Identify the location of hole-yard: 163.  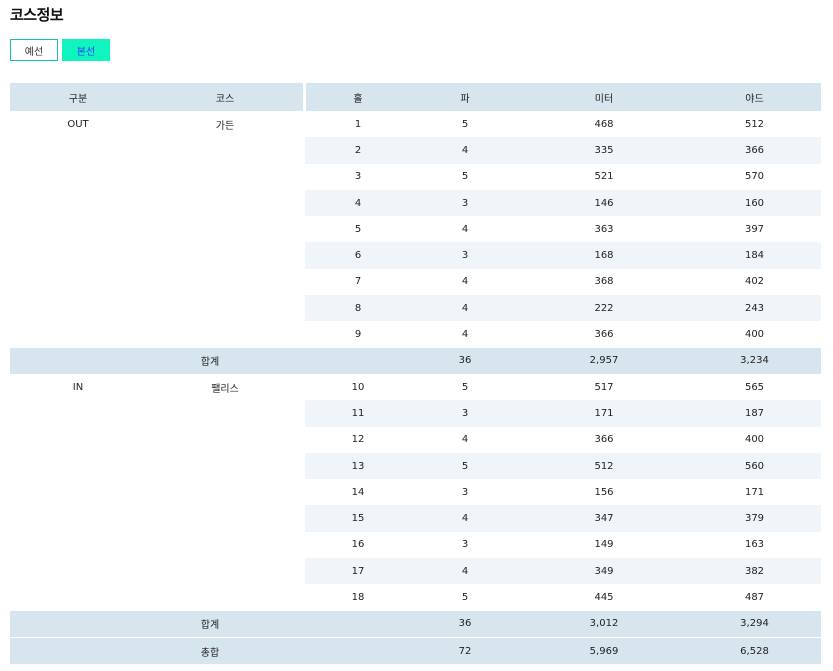
(754, 545).